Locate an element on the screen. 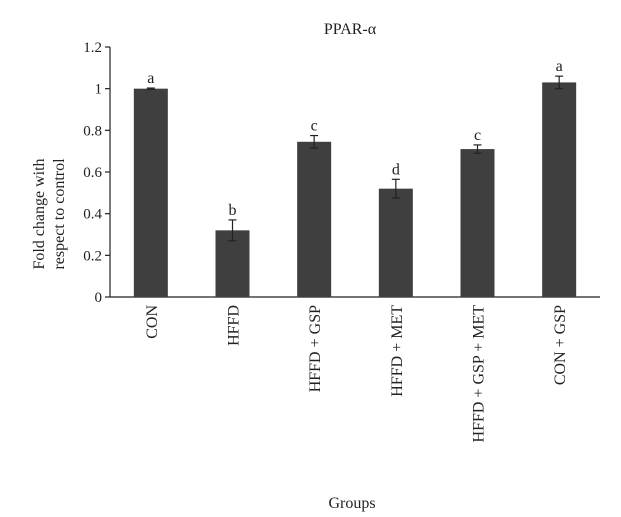  y-tick-label: 1 is located at coordinates (99, 90).